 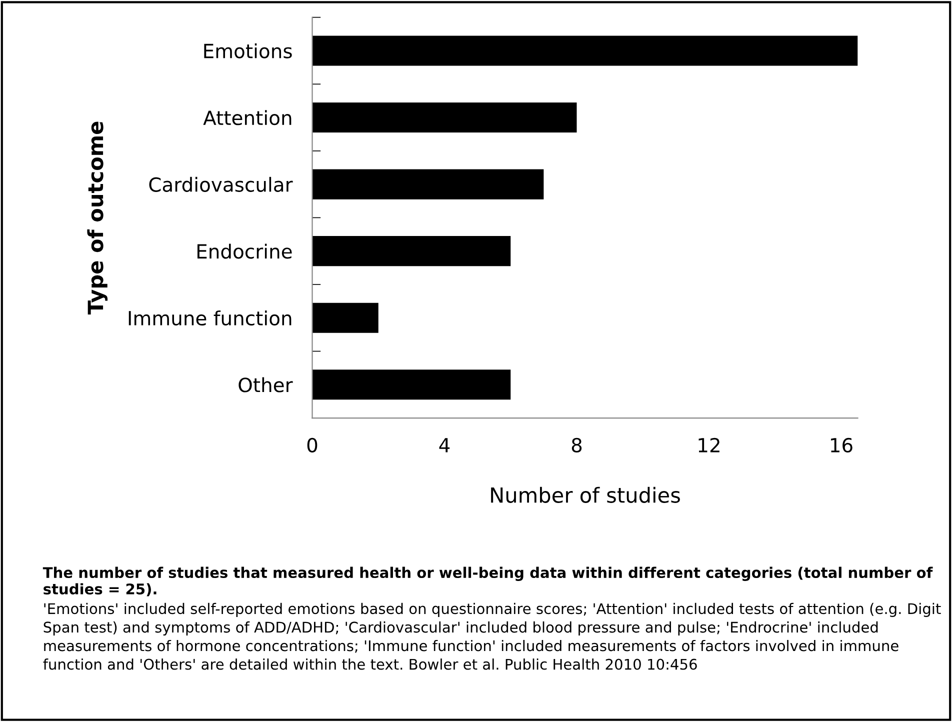 I want to click on x-tick-label: 0, so click(x=312, y=445).